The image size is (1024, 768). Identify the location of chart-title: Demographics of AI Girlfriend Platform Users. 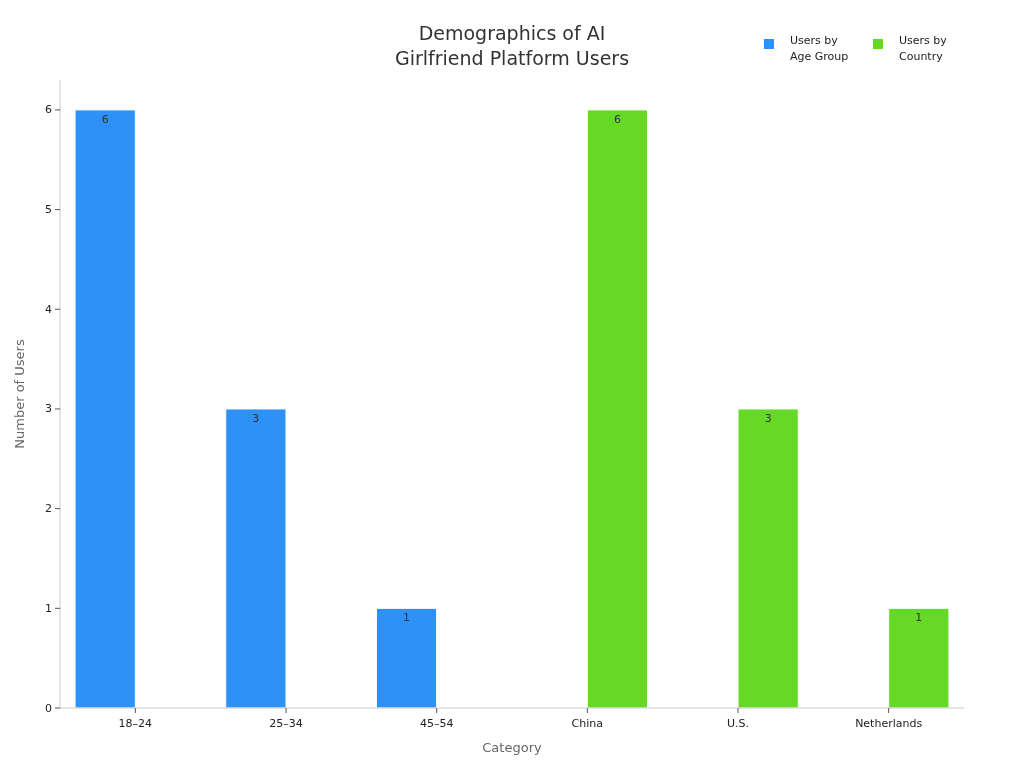
(512, 45).